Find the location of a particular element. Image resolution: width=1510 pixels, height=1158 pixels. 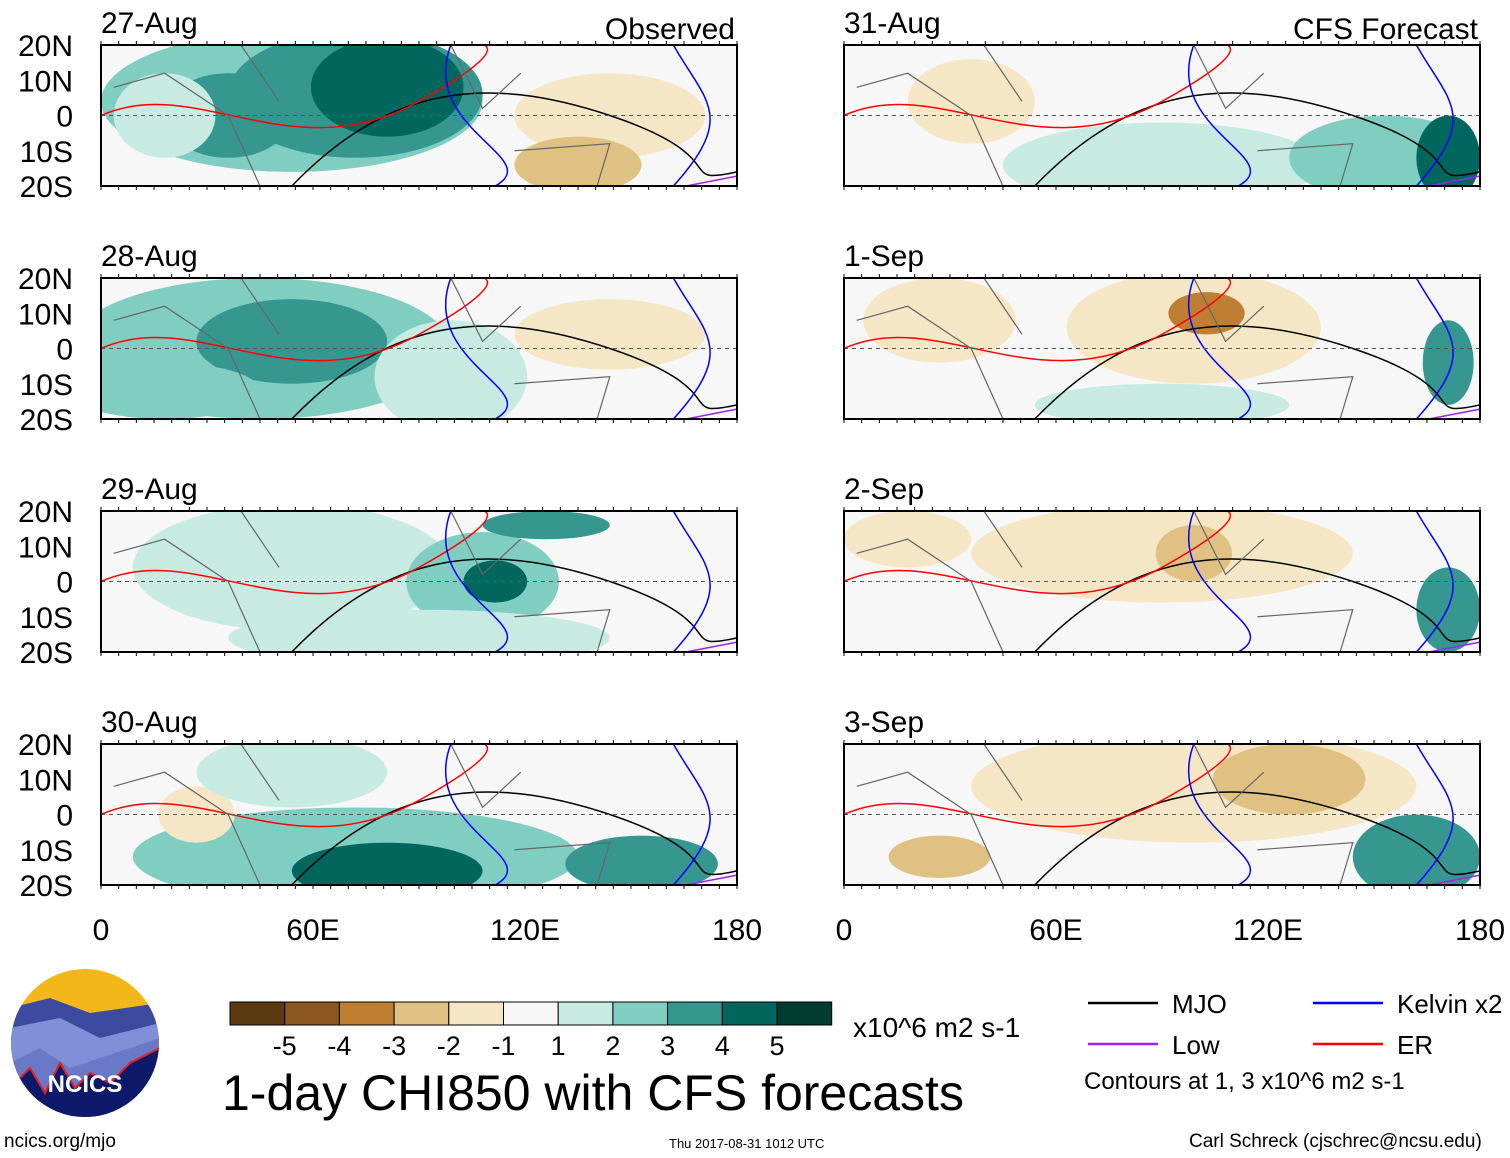

panel-date: 1-Sep is located at coordinates (884, 256).